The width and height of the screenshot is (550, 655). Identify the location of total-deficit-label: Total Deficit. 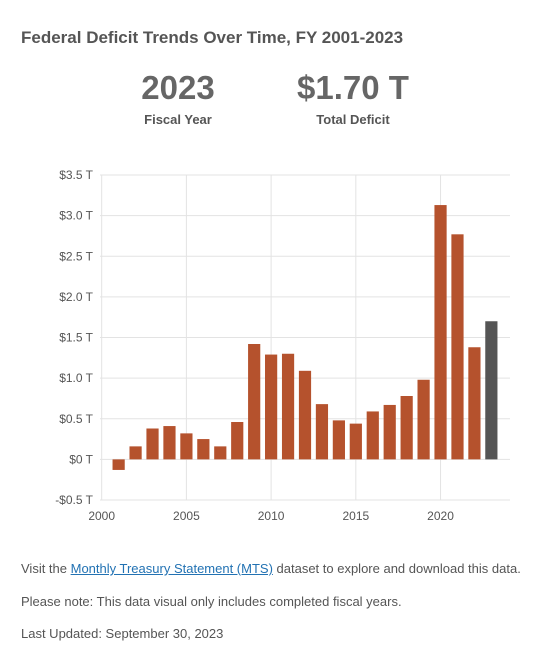
(353, 119).